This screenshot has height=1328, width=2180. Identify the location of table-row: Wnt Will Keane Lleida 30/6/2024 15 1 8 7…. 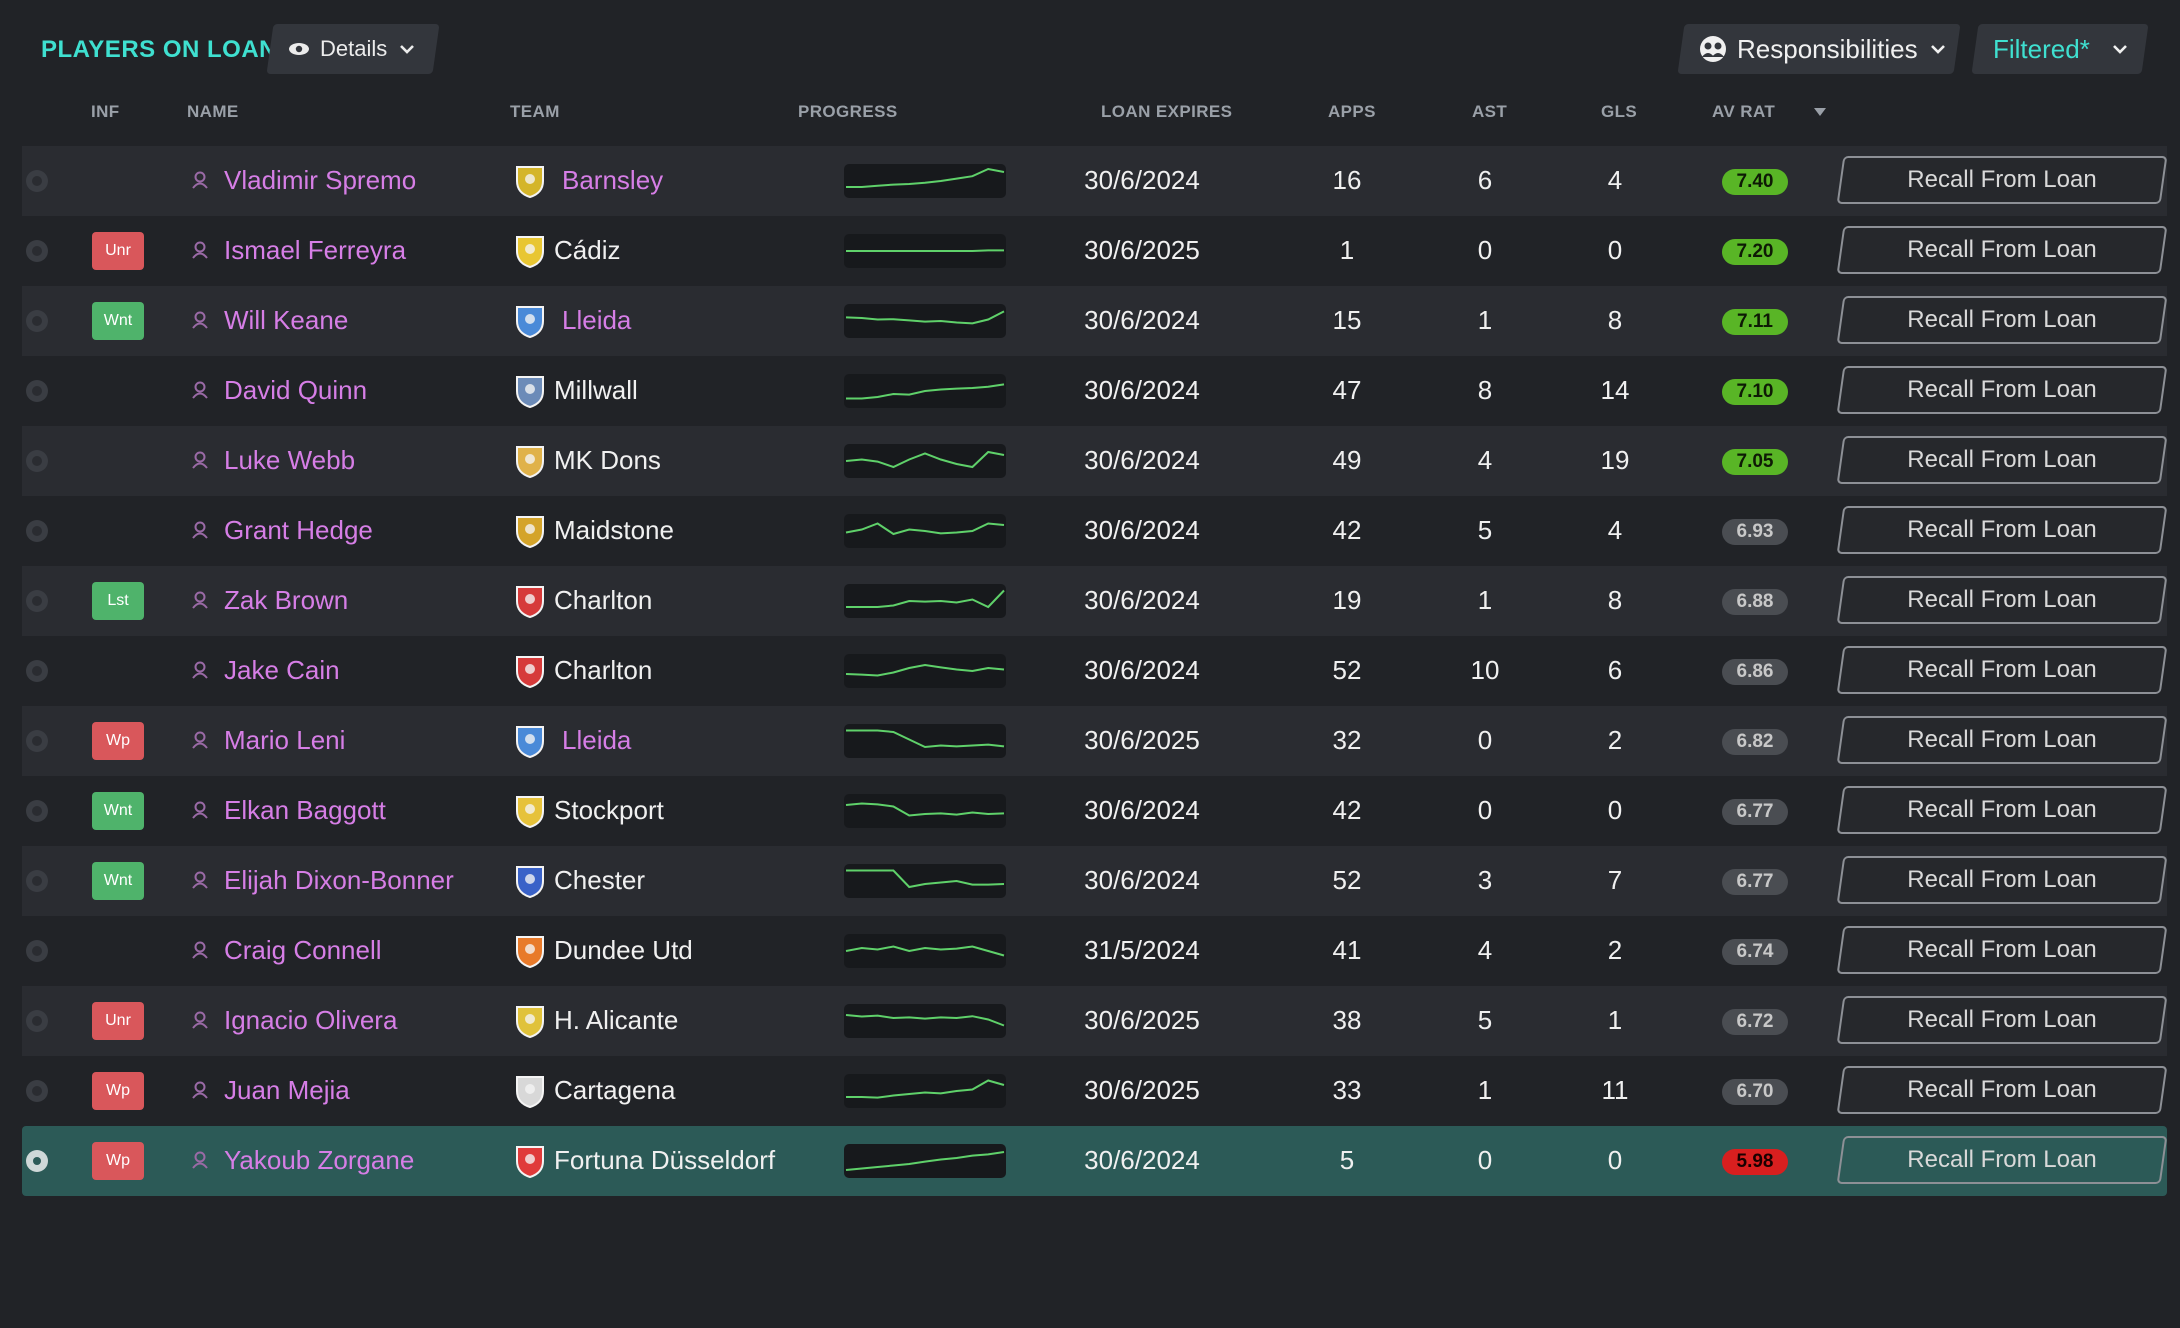
(1095, 321).